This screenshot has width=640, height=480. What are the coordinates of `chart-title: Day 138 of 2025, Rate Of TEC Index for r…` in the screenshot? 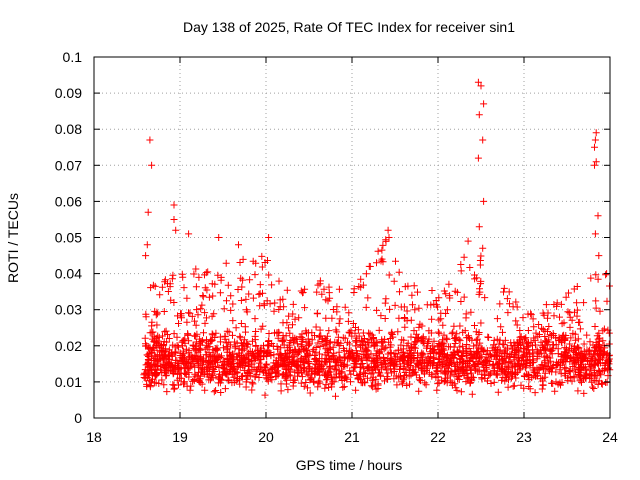 It's located at (349, 27).